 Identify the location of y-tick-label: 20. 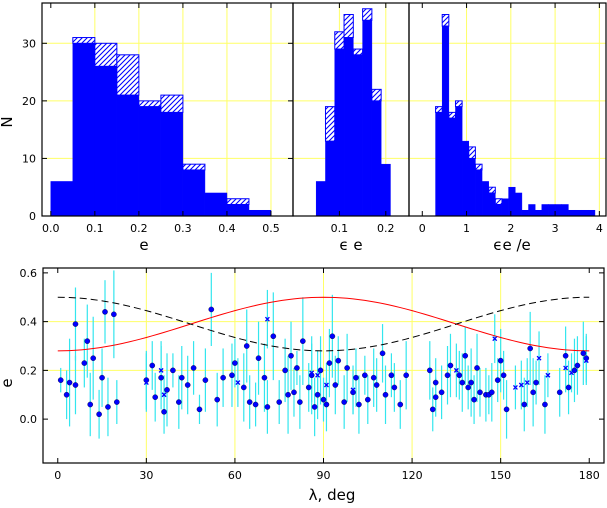
(29, 101).